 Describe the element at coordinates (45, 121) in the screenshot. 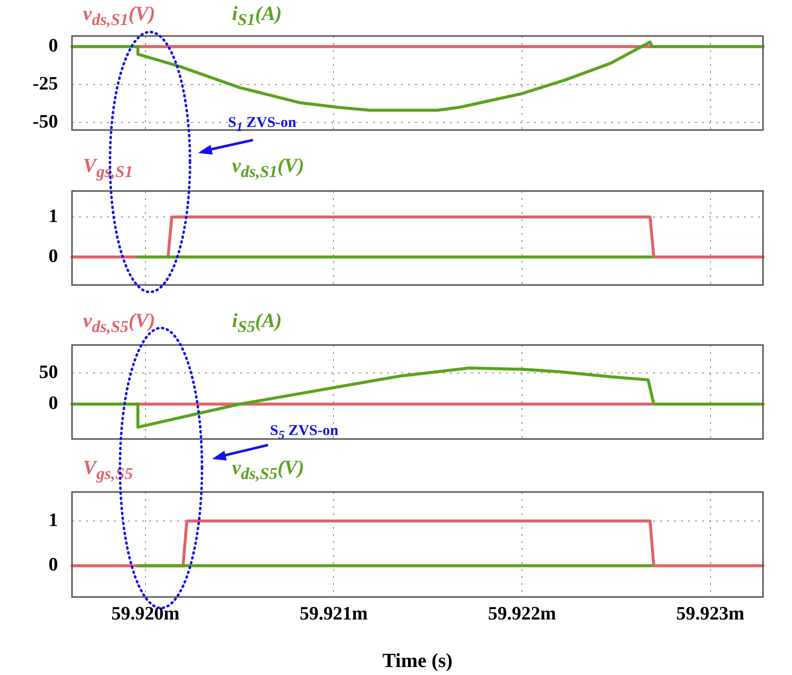

I see `y-tick-label: -50` at that location.